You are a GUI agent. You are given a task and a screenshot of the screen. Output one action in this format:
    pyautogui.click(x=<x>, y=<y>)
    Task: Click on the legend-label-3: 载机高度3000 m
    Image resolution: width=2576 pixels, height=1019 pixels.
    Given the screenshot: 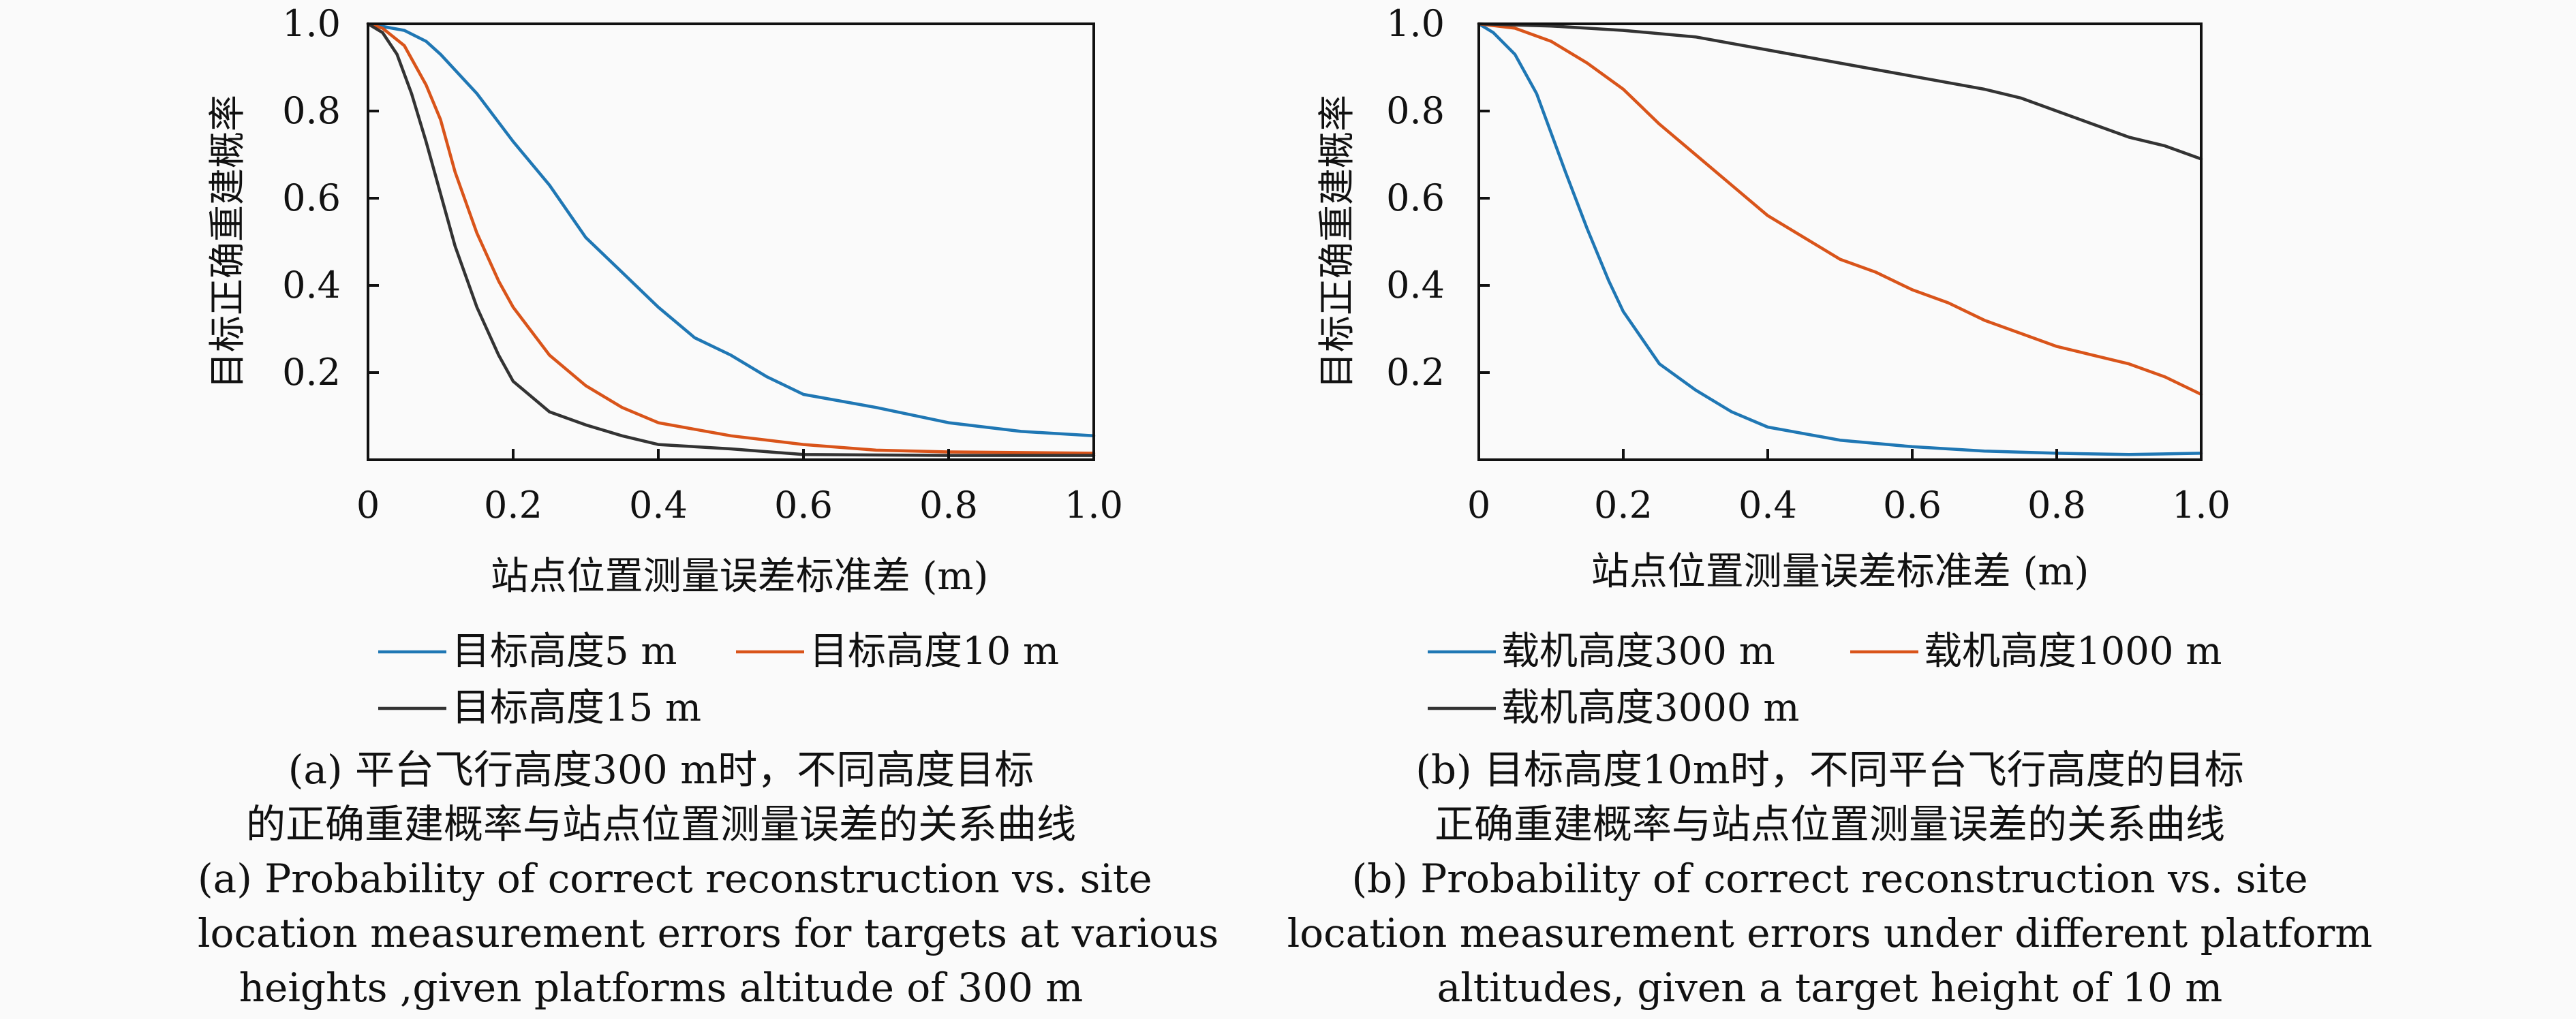 What is the action you would take?
    pyautogui.click(x=1650, y=708)
    